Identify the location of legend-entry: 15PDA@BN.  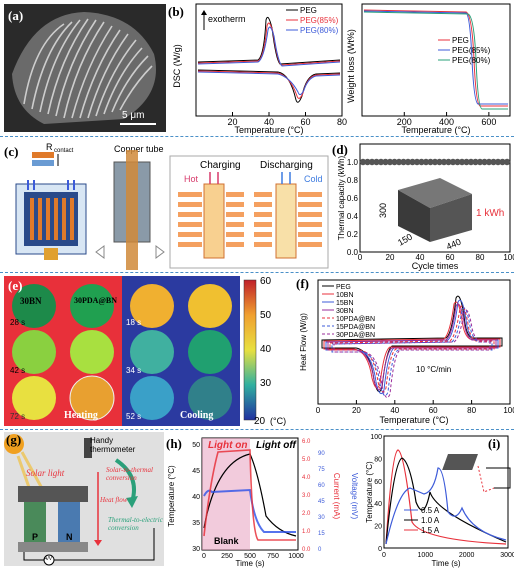
(355, 327).